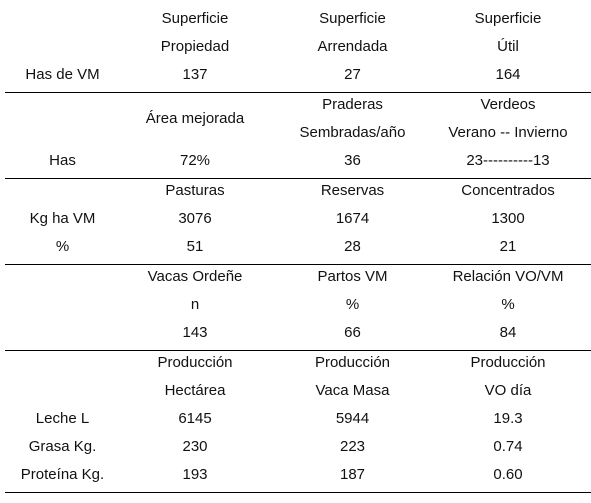 The image size is (591, 503). I want to click on row-label-leche: Leche L, so click(62, 418).